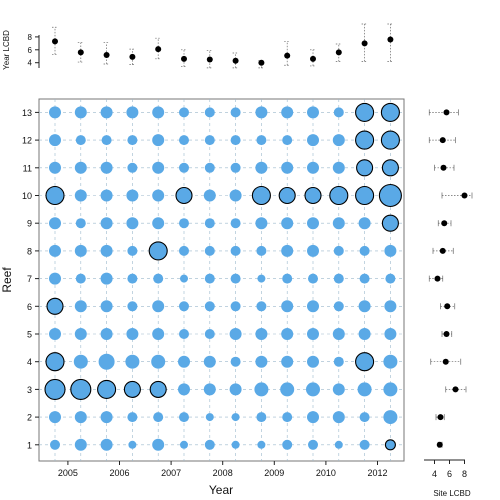 The height and width of the screenshot is (500, 500). Describe the element at coordinates (27, 196) in the screenshot. I see `reef-tick-label: 10` at that location.